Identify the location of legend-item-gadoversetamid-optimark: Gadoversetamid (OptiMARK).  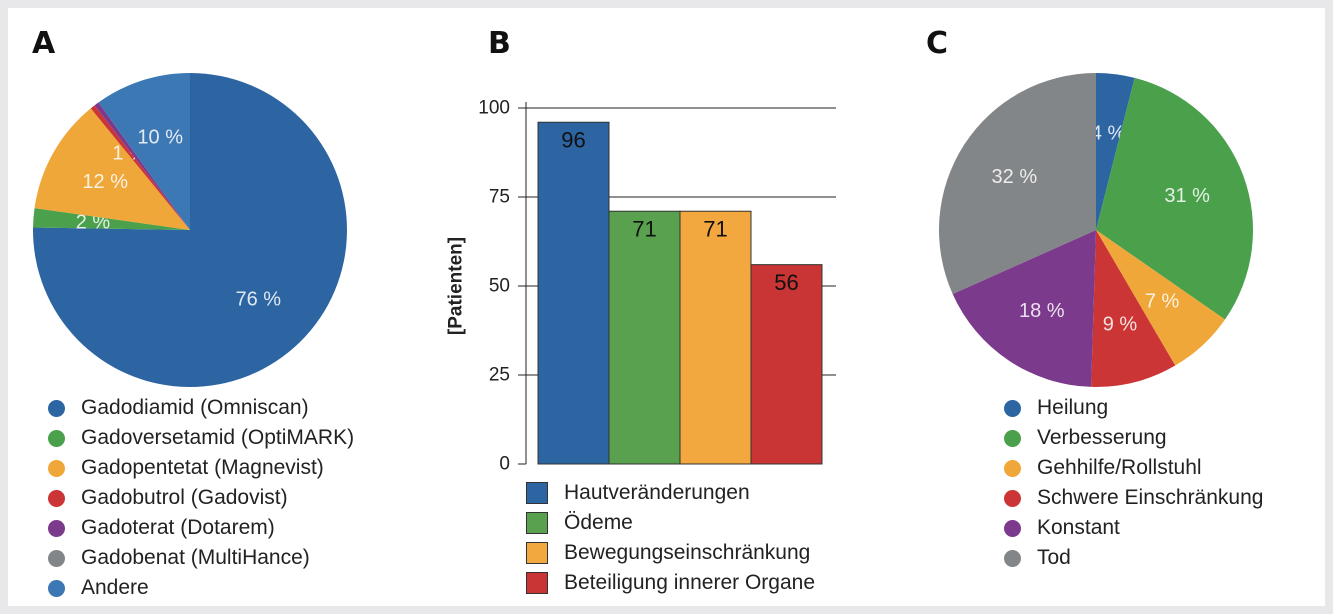
(201, 438).